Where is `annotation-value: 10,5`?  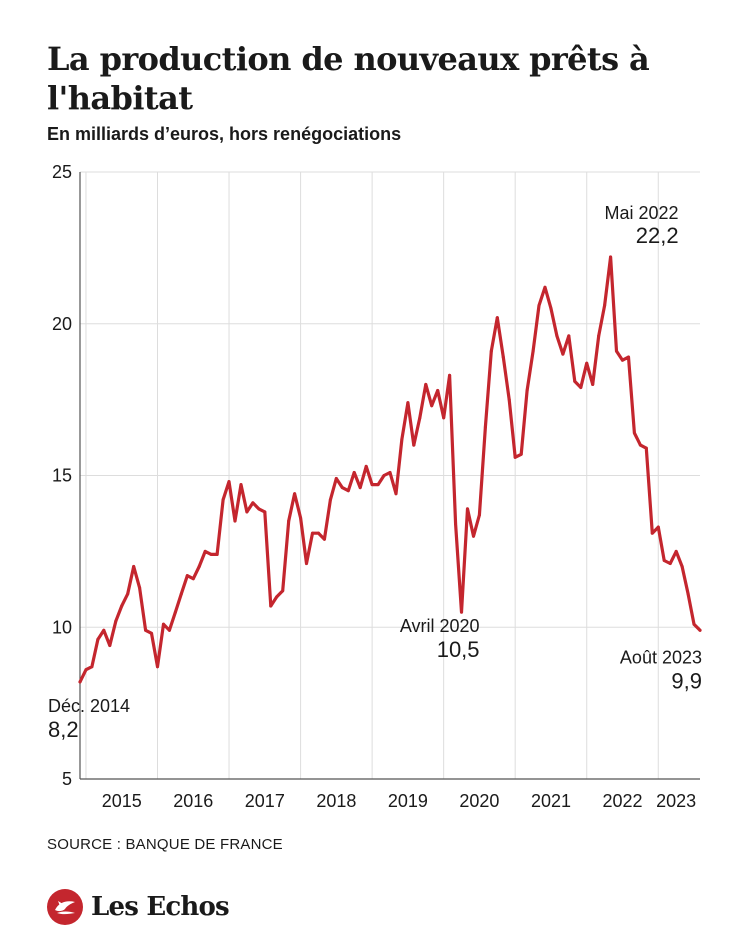 annotation-value: 10,5 is located at coordinates (458, 649).